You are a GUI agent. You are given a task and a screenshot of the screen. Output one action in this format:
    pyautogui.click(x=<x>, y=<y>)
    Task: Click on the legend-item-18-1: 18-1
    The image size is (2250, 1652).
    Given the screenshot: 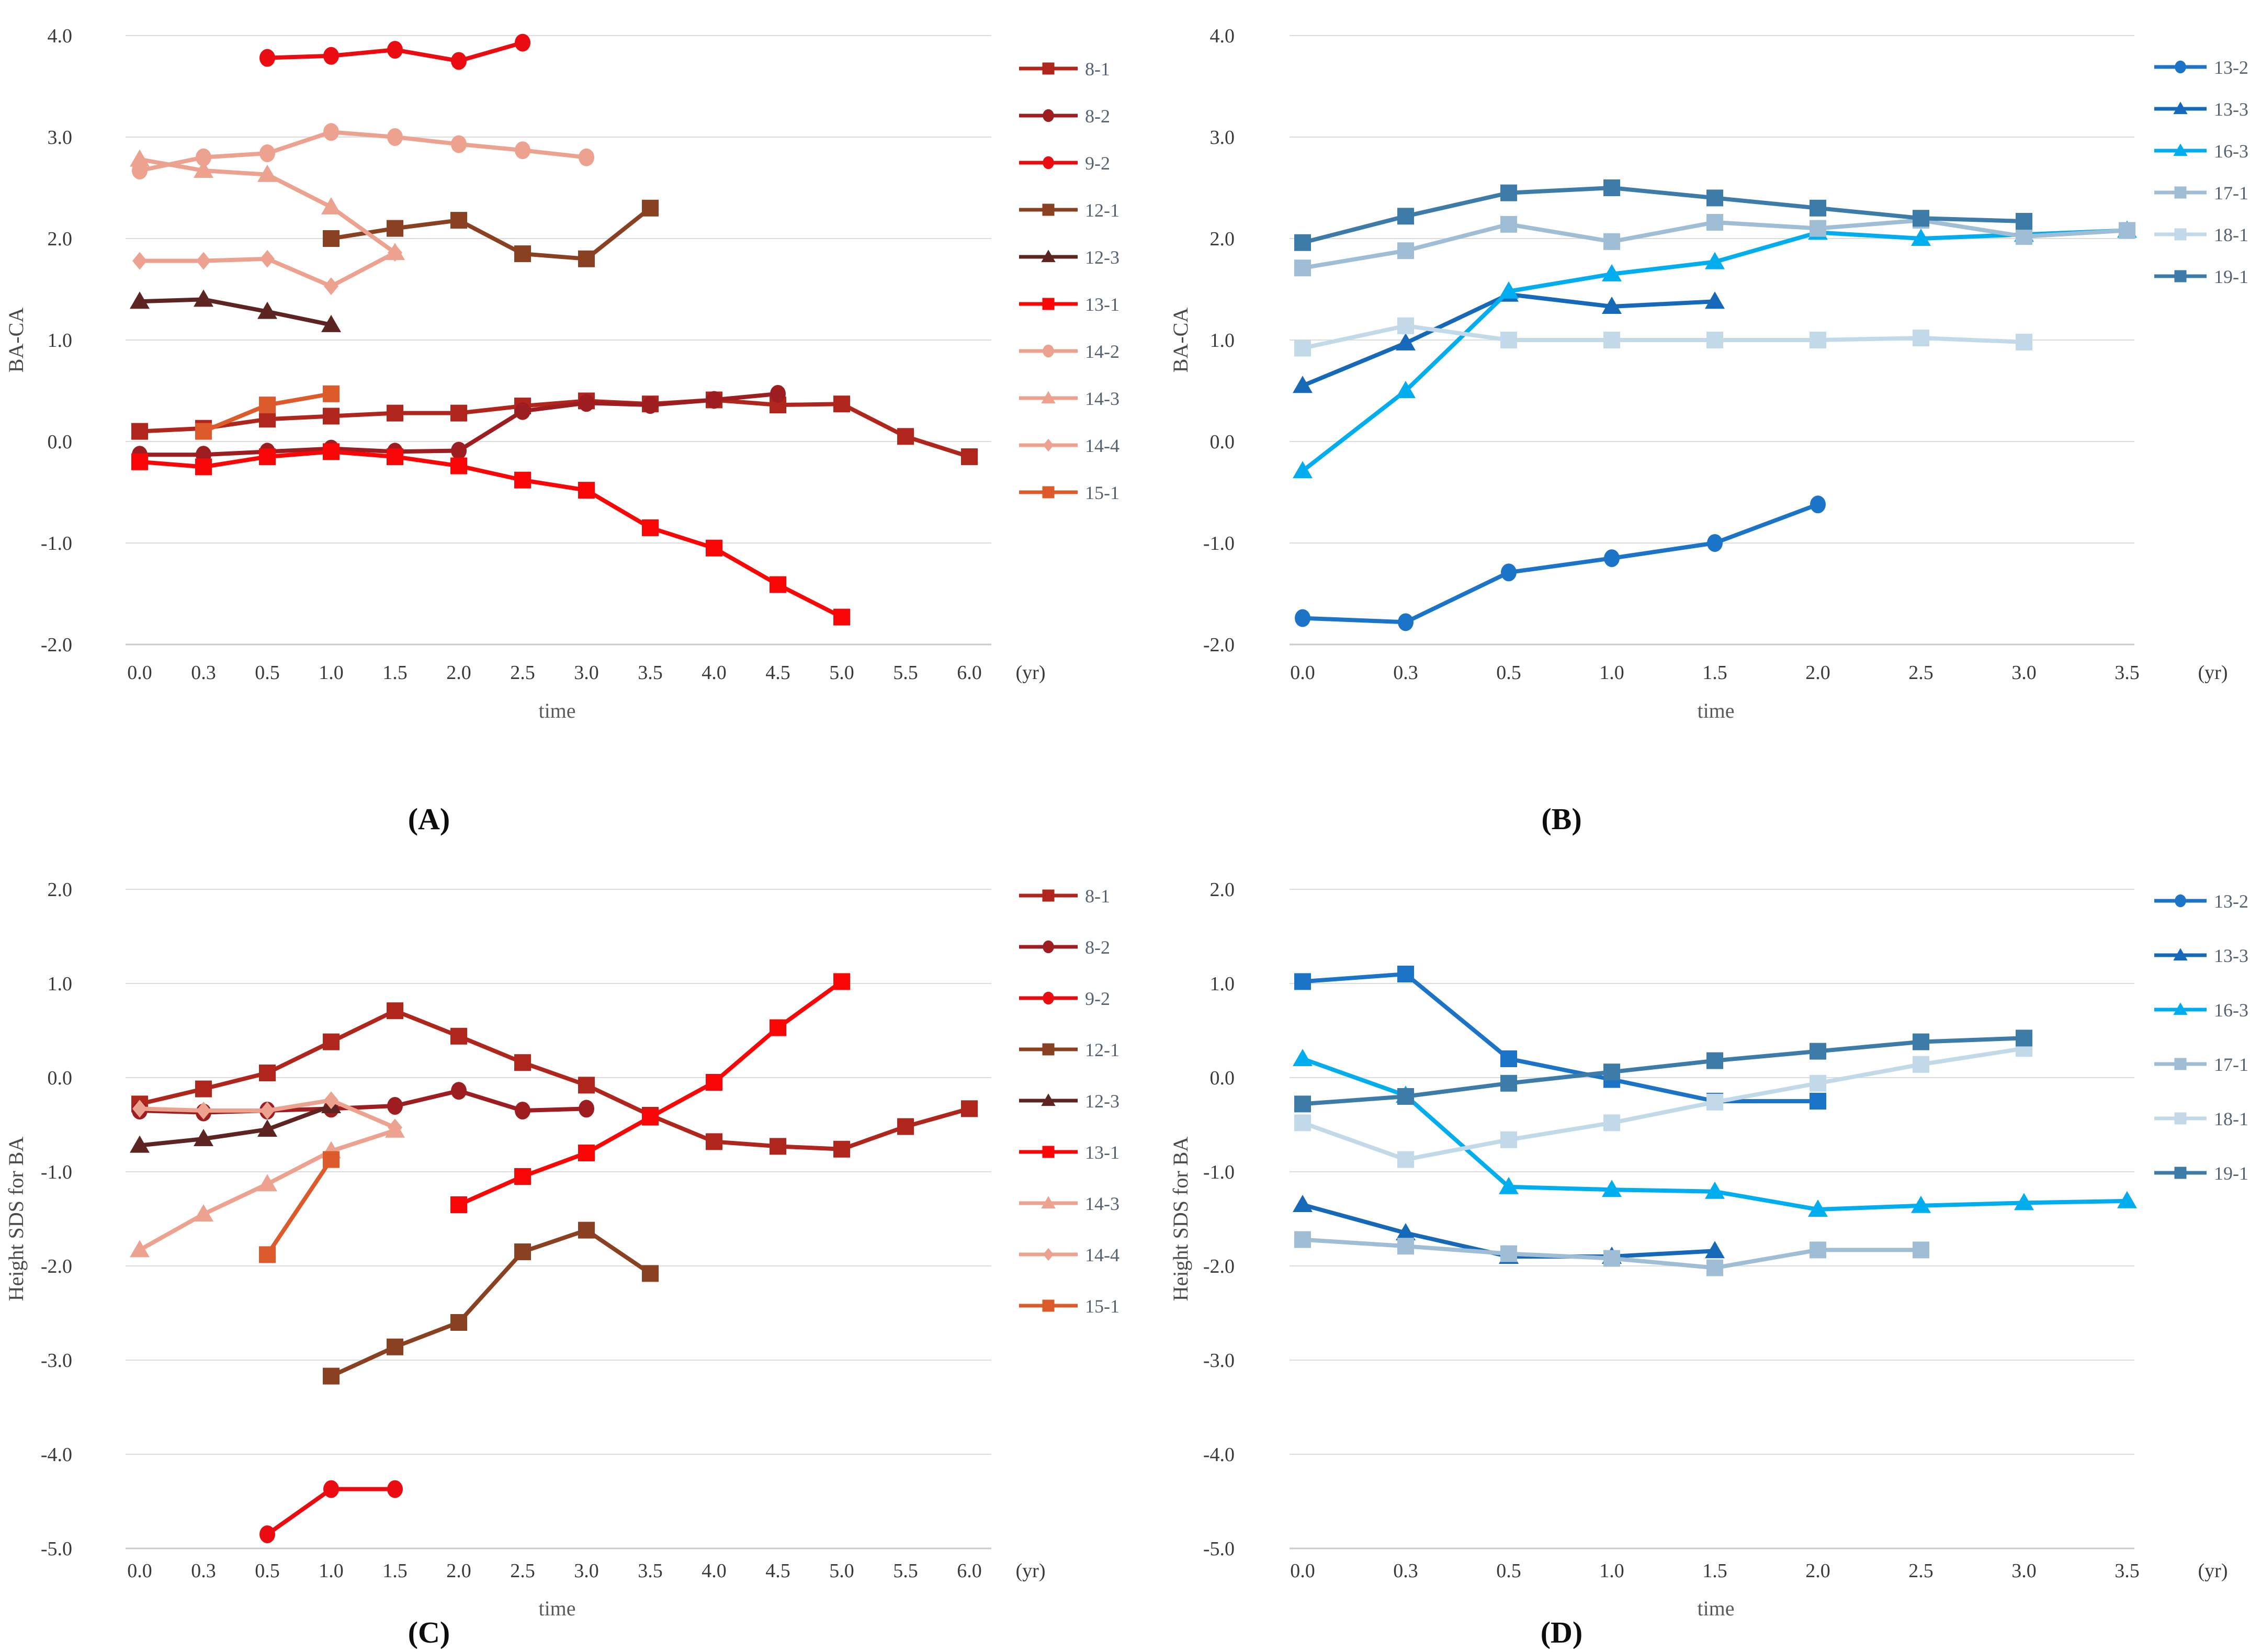 What is the action you would take?
    pyautogui.click(x=2201, y=1118)
    